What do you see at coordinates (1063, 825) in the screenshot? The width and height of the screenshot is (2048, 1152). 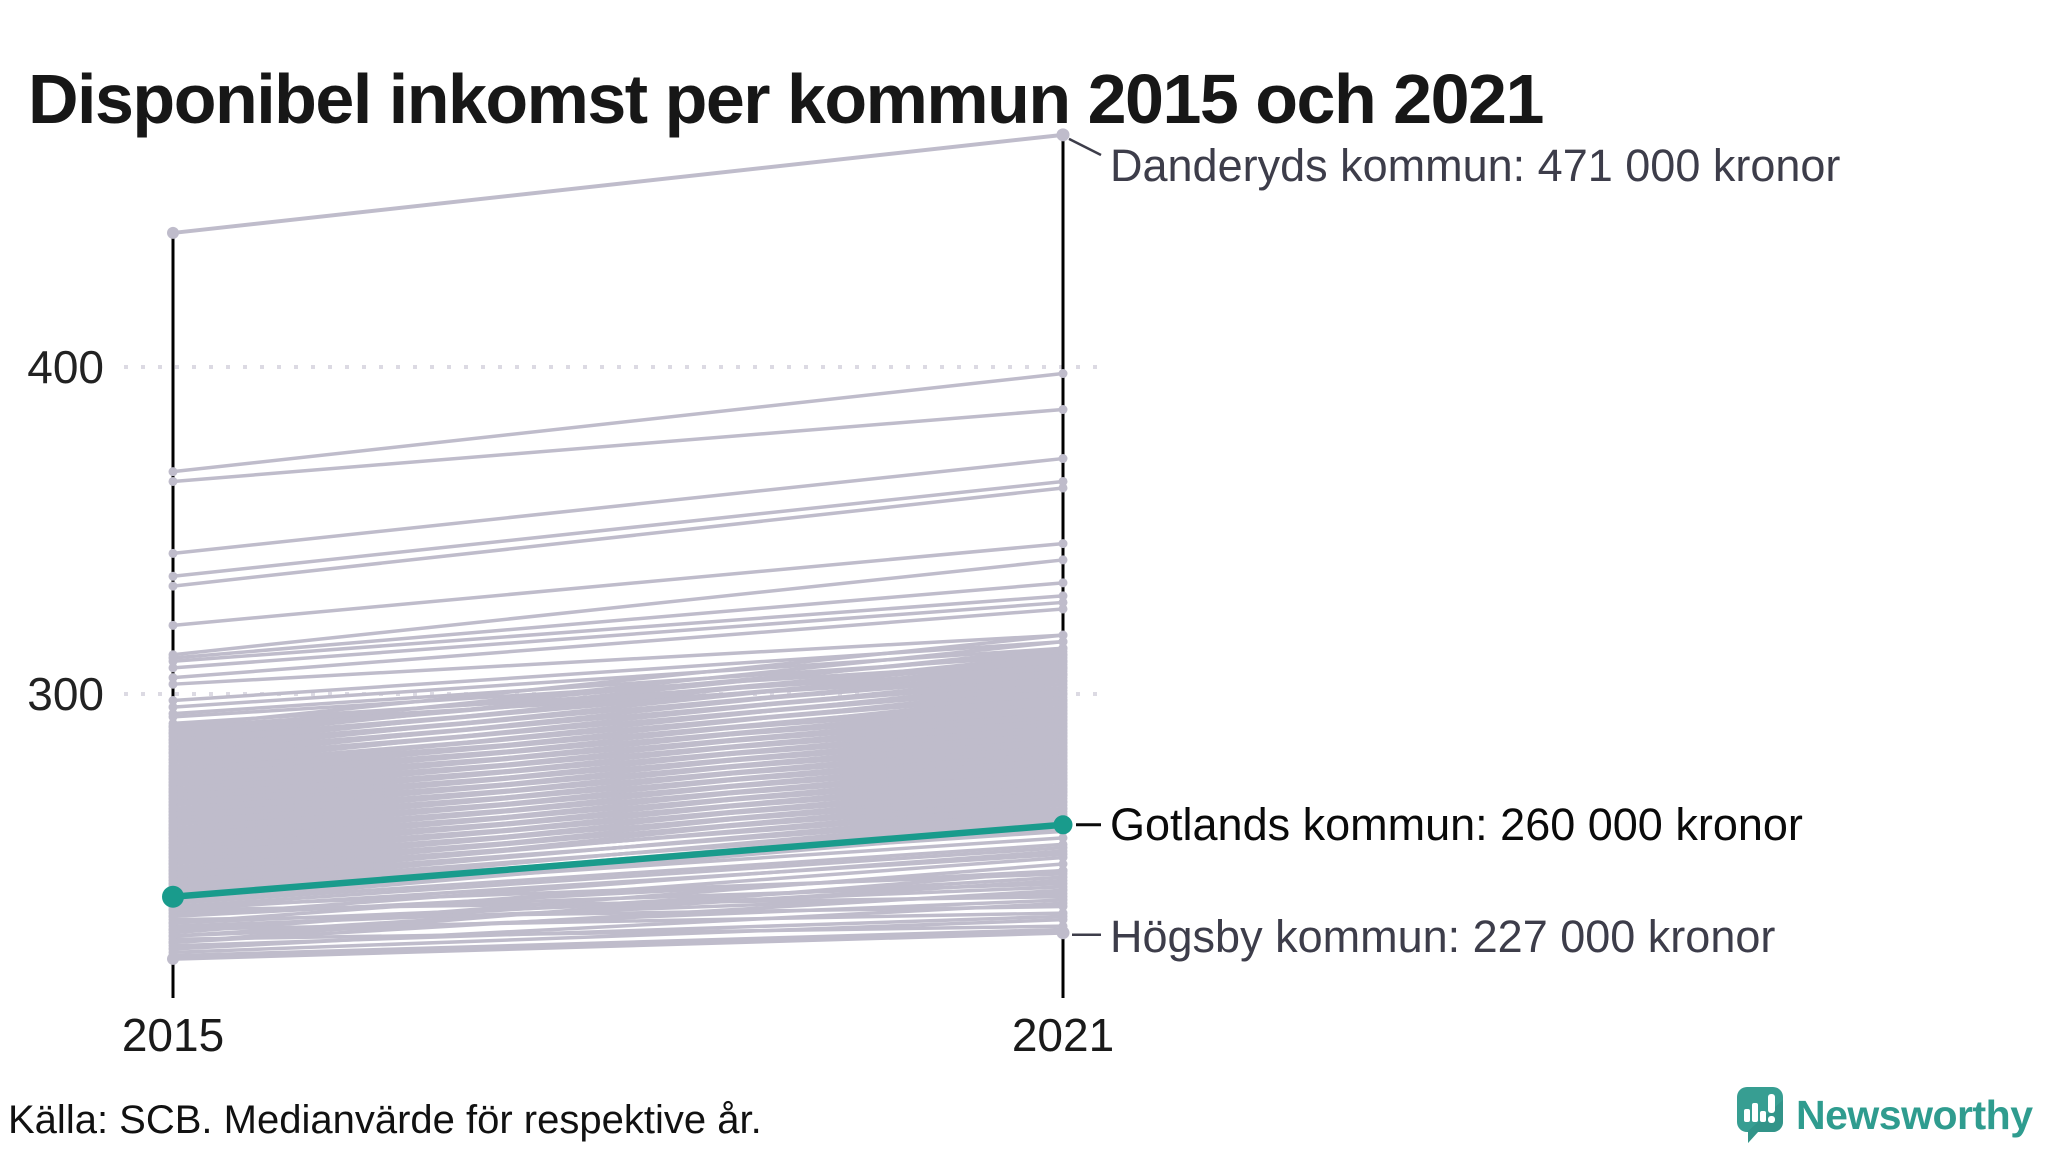 I see `highlight-line-gotlands-dot-2021` at bounding box center [1063, 825].